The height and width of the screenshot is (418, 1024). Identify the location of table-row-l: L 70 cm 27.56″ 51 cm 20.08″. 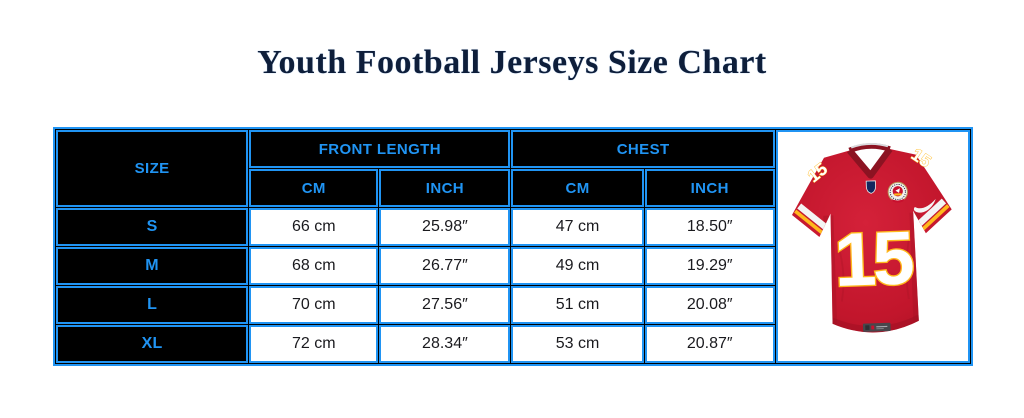
(513, 305).